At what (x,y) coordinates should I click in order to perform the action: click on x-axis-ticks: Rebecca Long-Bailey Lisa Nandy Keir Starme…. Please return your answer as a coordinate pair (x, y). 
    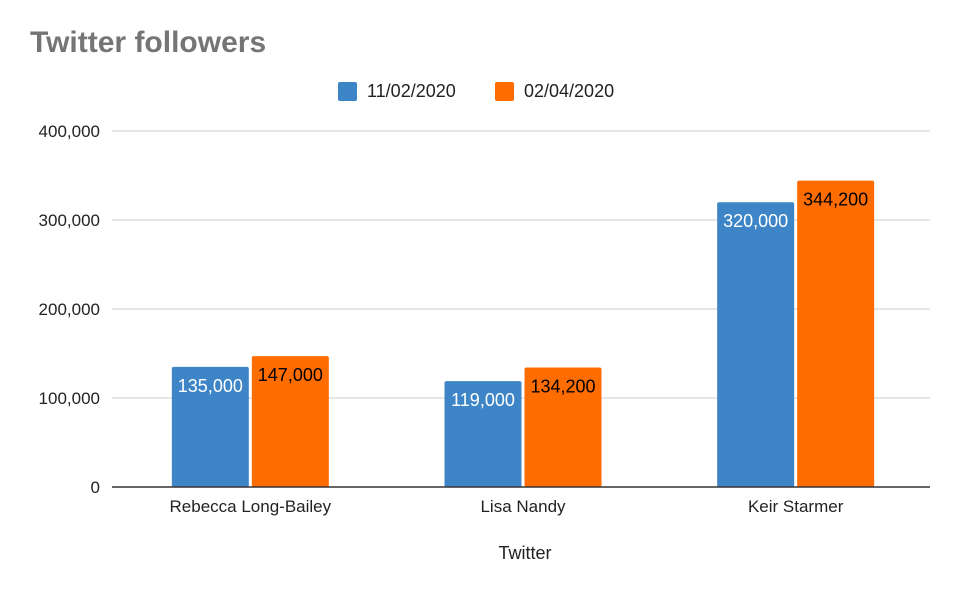
    Looking at the image, I should click on (507, 506).